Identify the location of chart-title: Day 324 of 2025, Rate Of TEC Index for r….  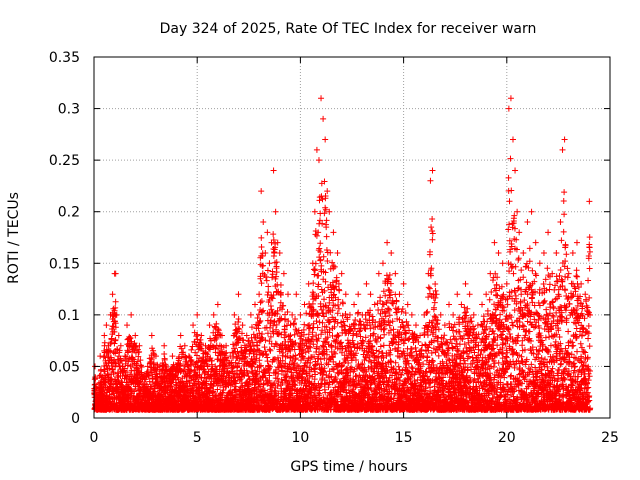
(348, 29).